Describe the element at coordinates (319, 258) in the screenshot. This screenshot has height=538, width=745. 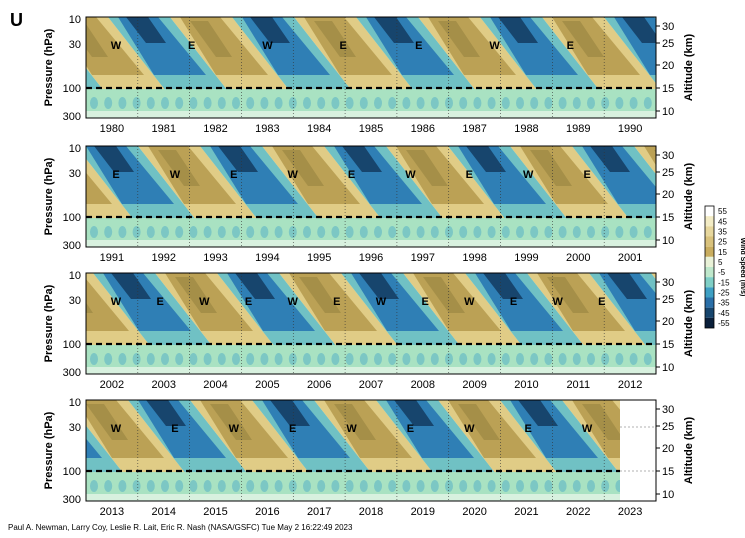
I see `year-label: 1995` at that location.